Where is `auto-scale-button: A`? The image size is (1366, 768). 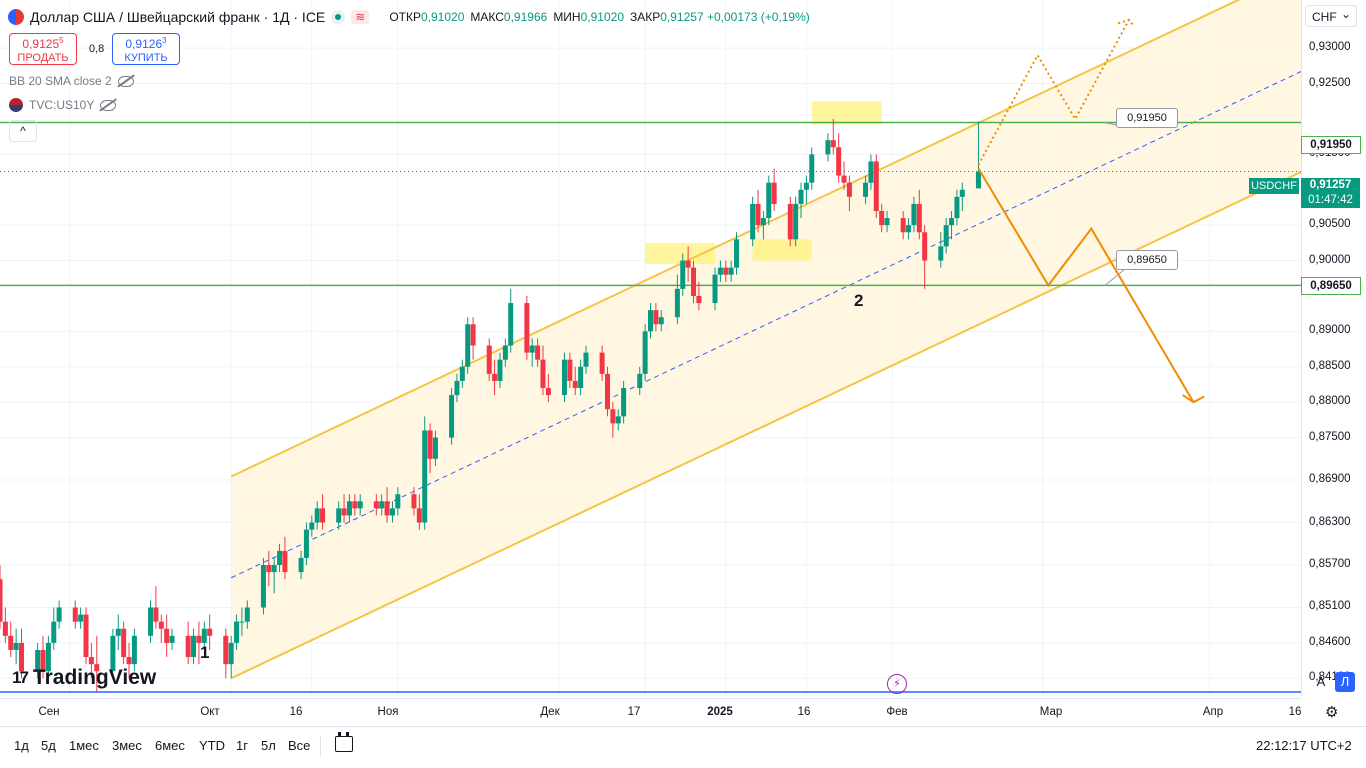 auto-scale-button: A is located at coordinates (1321, 681).